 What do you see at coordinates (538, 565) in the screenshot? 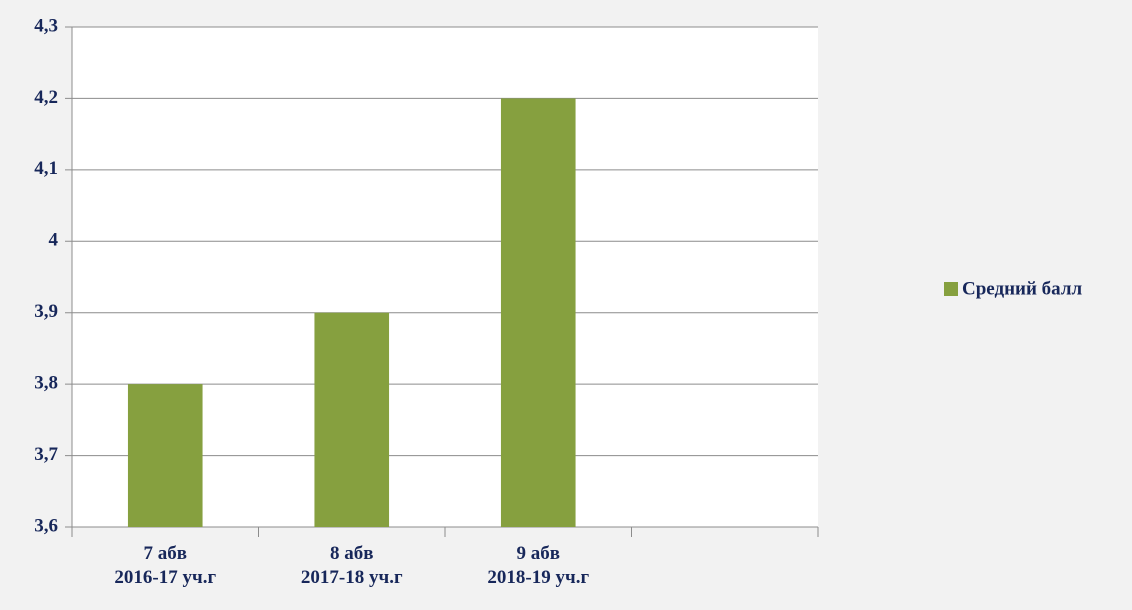
I see `x-tick-label: 9 абв 2018-19 уч.г` at bounding box center [538, 565].